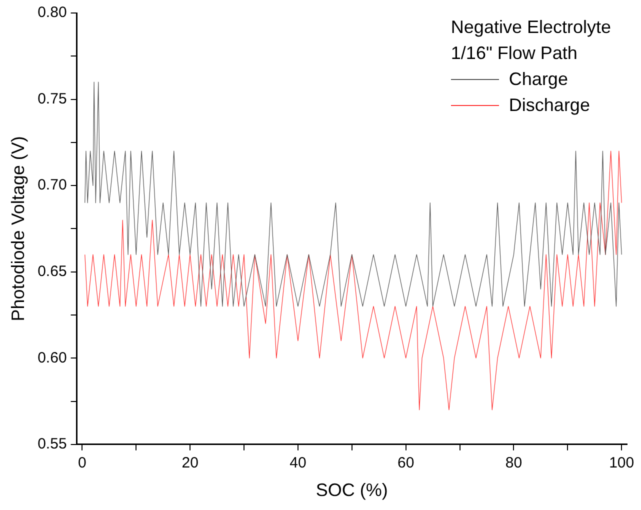 The image size is (641, 510). I want to click on x-tick-label: 0, so click(82, 463).